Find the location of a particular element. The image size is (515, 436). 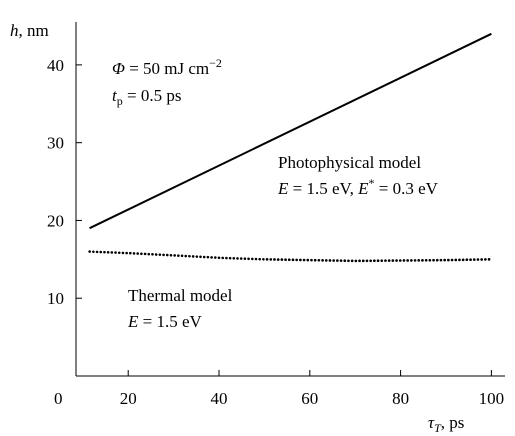

y-tick-label: 40 is located at coordinates (55, 65).